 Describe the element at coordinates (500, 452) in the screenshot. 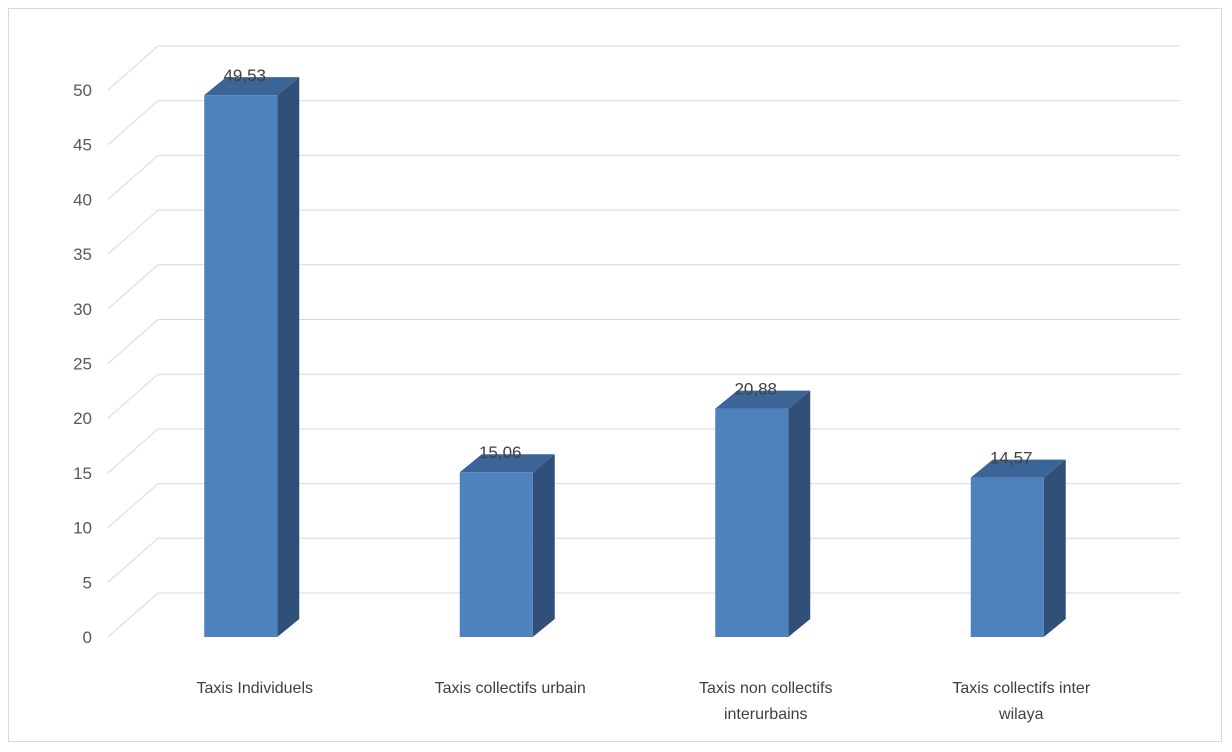

I see `data-label: 15,06` at that location.